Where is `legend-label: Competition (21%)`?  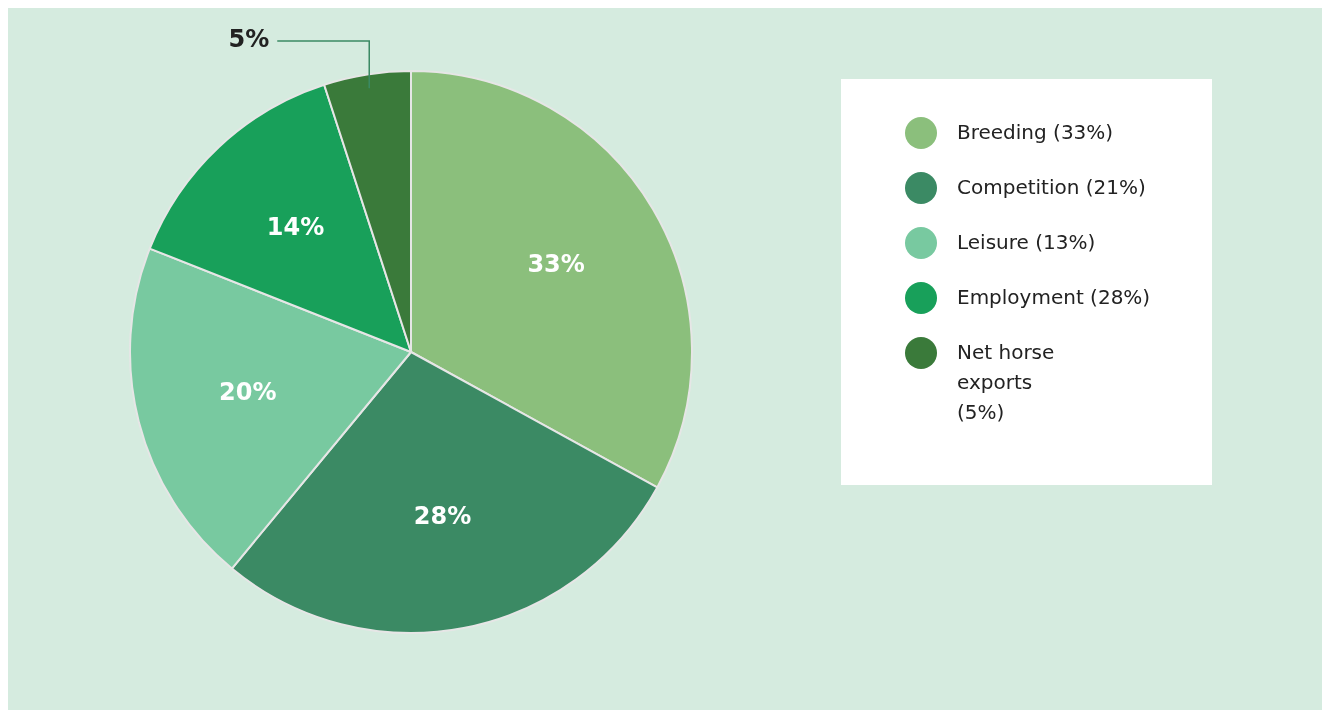 legend-label: Competition (21%) is located at coordinates (1052, 187).